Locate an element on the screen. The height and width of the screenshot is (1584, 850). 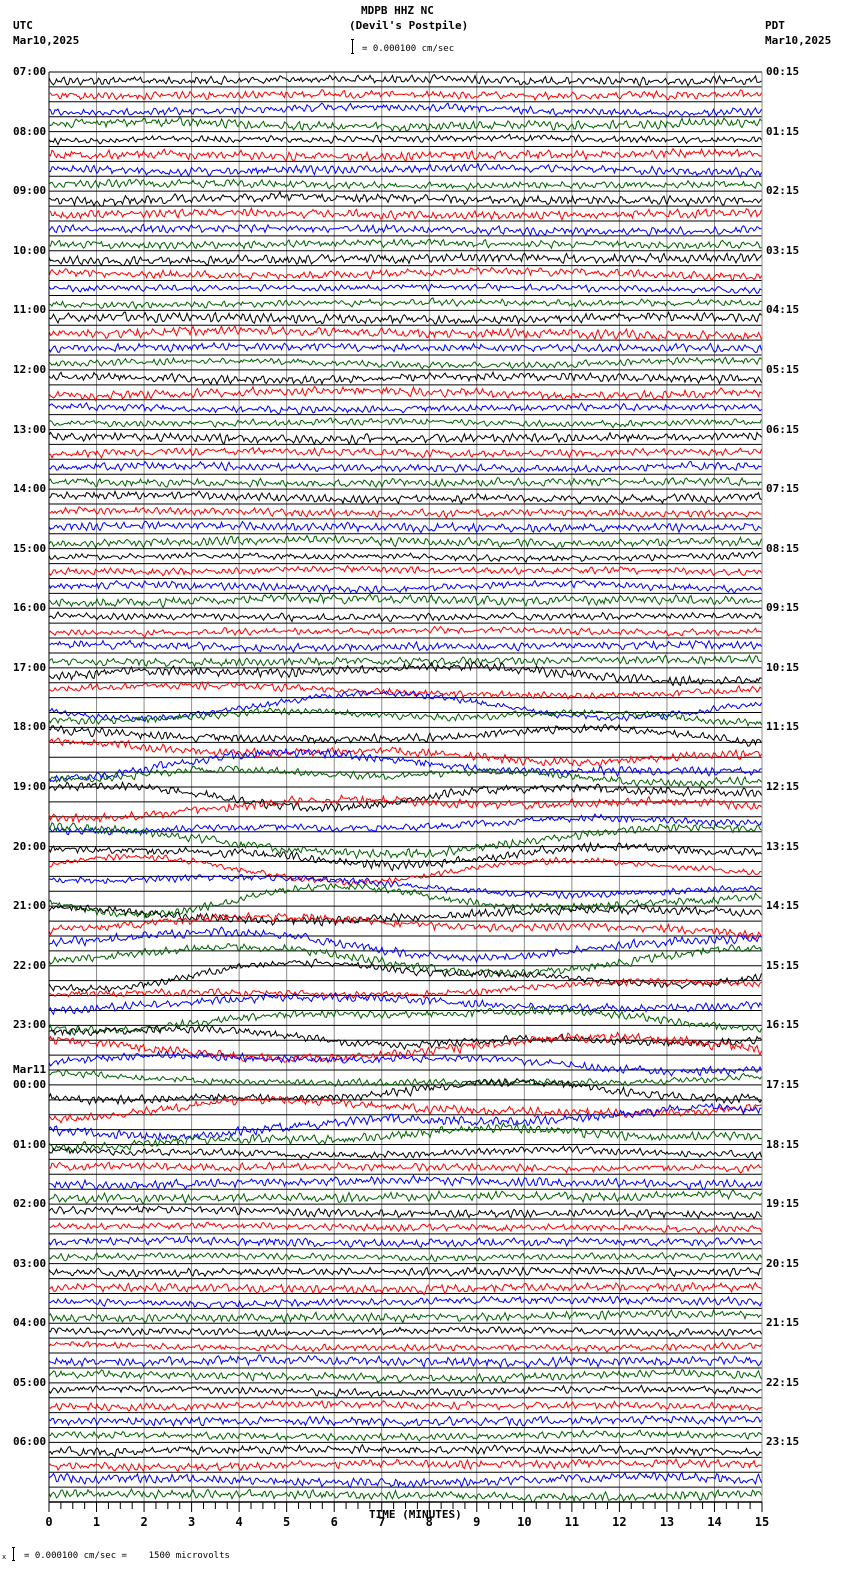
utc-hour-label: 15:00 is located at coordinates (30, 548).